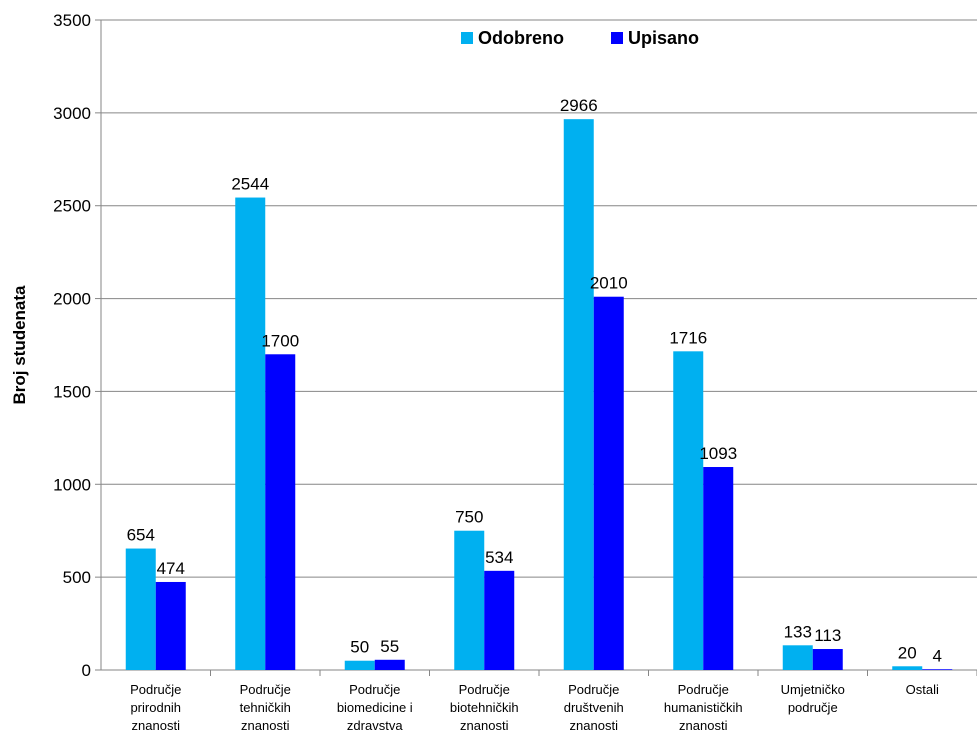 The image size is (977, 737). Describe the element at coordinates (375, 725) in the screenshot. I see `category-label: zdravstva` at that location.